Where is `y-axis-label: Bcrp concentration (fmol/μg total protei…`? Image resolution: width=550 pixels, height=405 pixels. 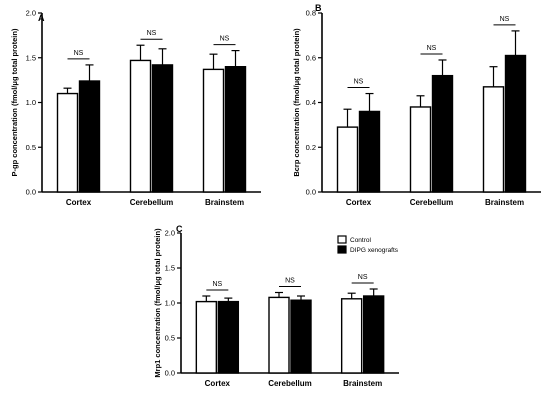 y-axis-label: Bcrp concentration (fmol/μg total protei… is located at coordinates (296, 102).